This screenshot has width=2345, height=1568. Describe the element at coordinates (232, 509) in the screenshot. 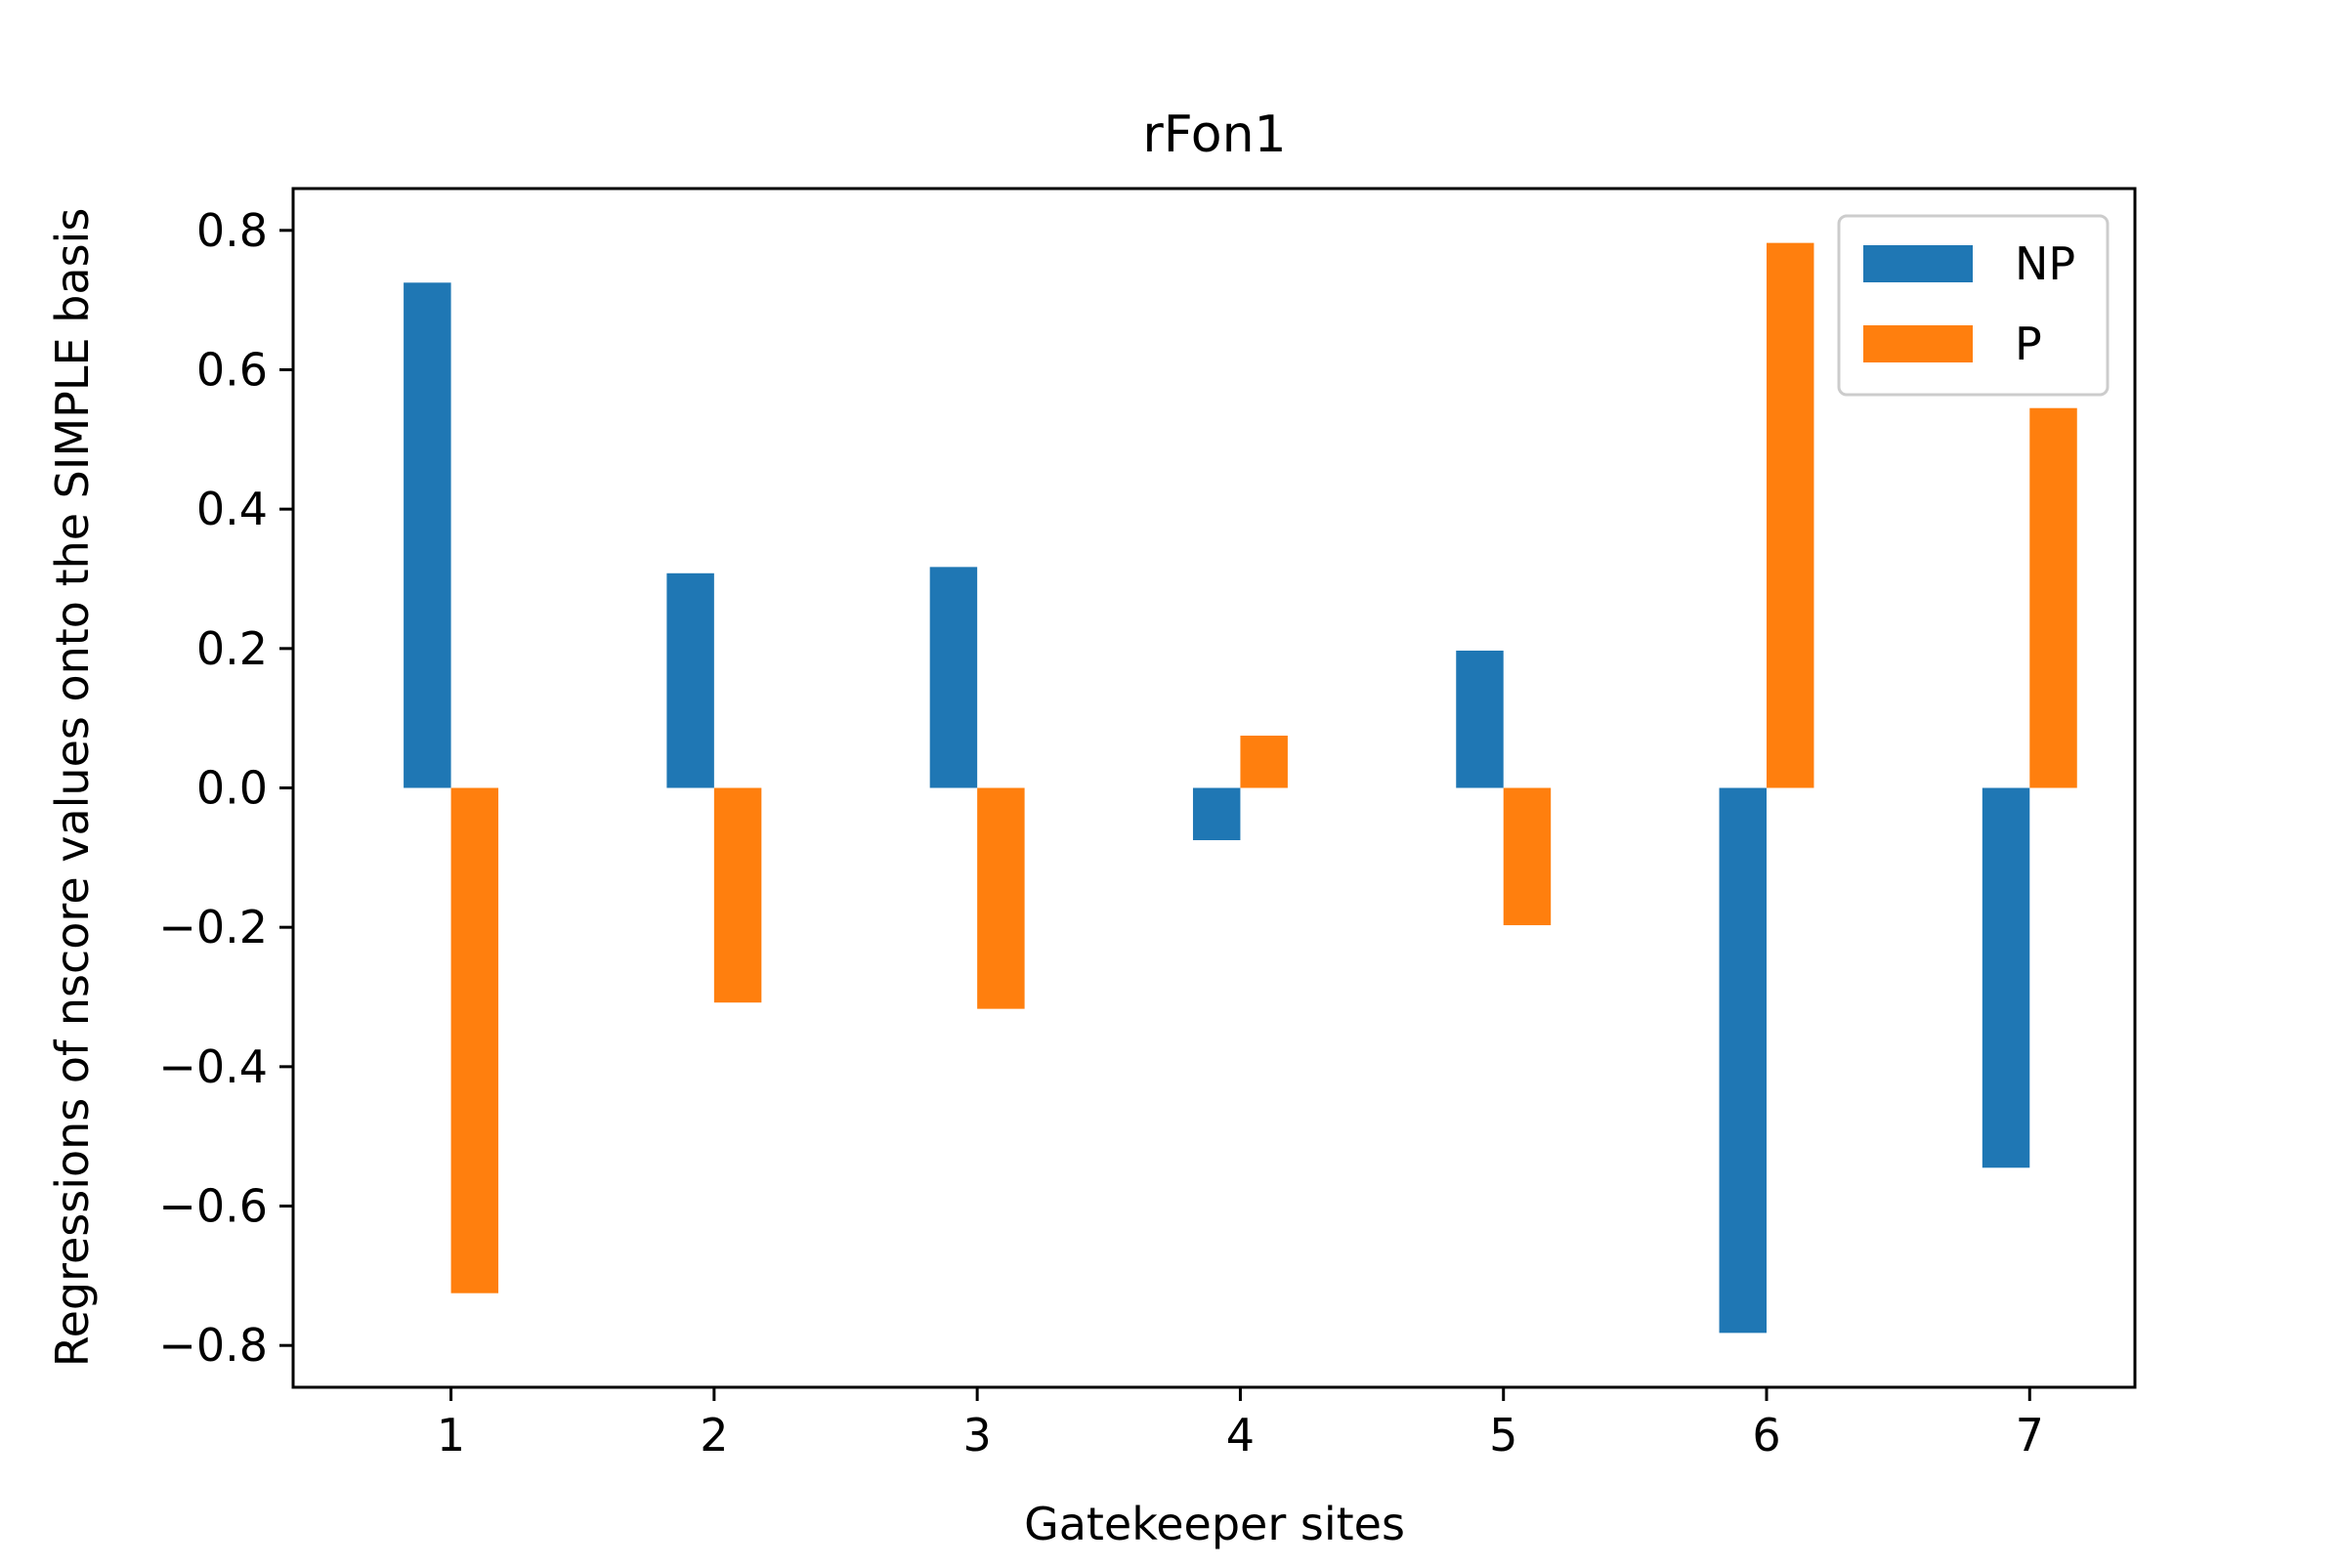

I see `y-tick-label: 0.4` at that location.